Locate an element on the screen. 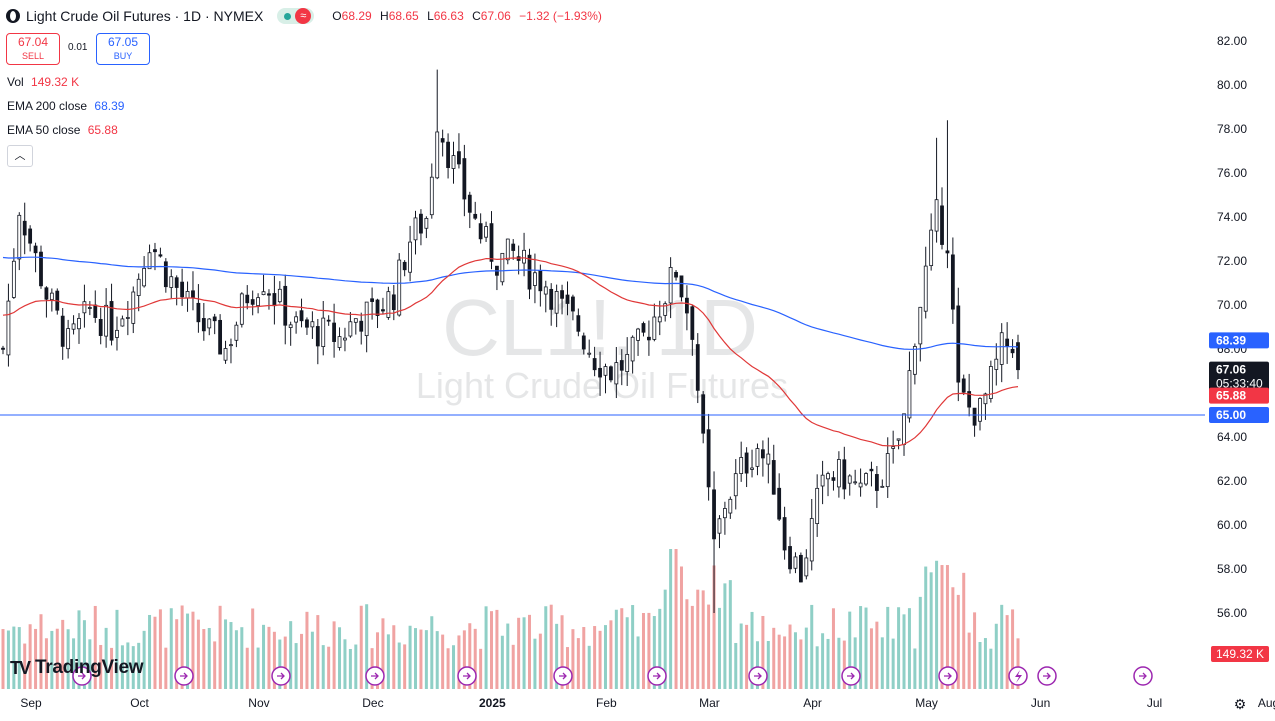  sell-price: 67.04 is located at coordinates (33, 42).